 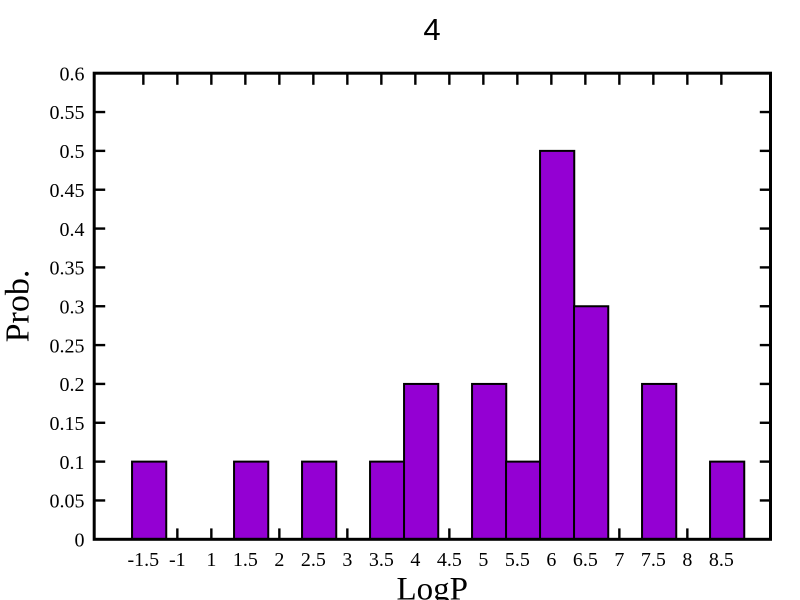 I want to click on svg-text: LogP, so click(x=432, y=585).